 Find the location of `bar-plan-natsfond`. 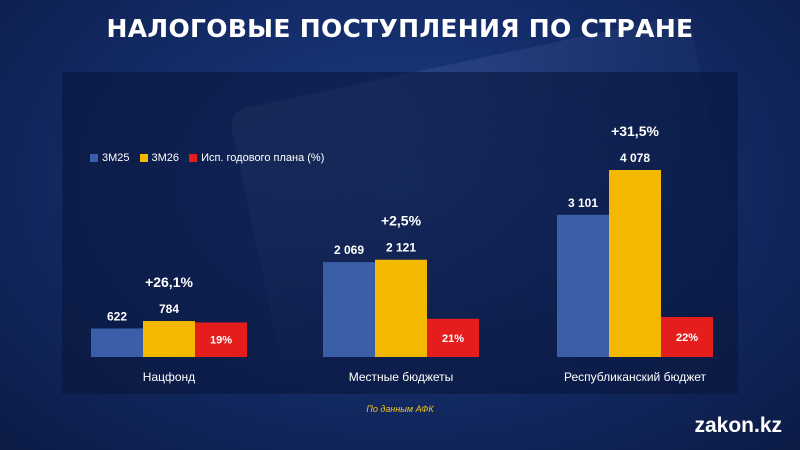

bar-plan-natsfond is located at coordinates (221, 339).